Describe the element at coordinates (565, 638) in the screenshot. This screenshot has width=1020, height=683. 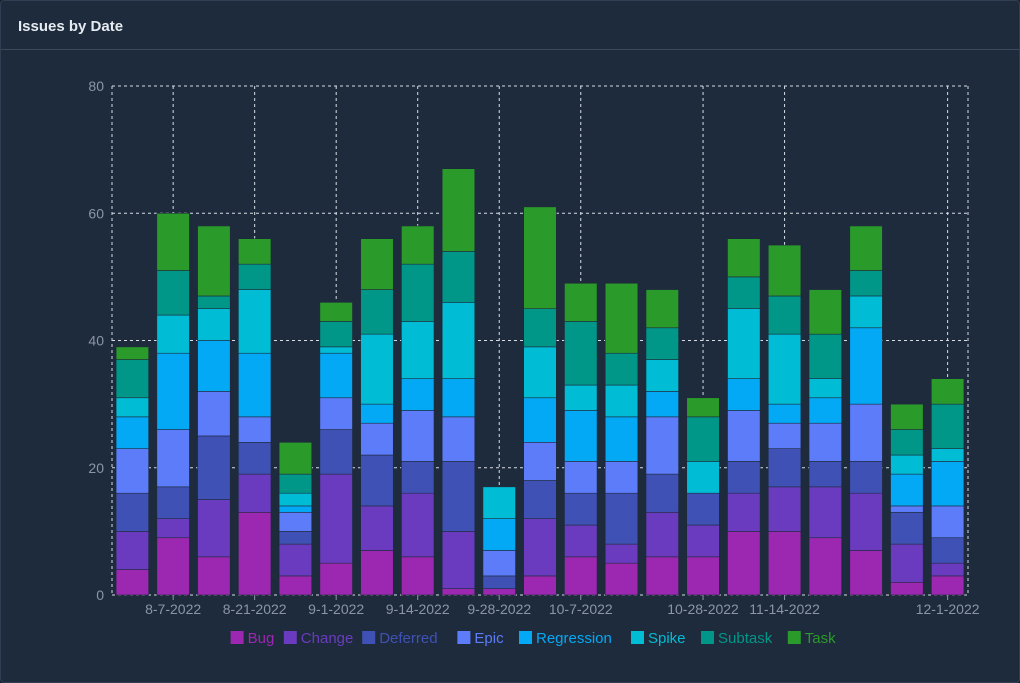
I see `legend-item-regression: Regression` at that location.